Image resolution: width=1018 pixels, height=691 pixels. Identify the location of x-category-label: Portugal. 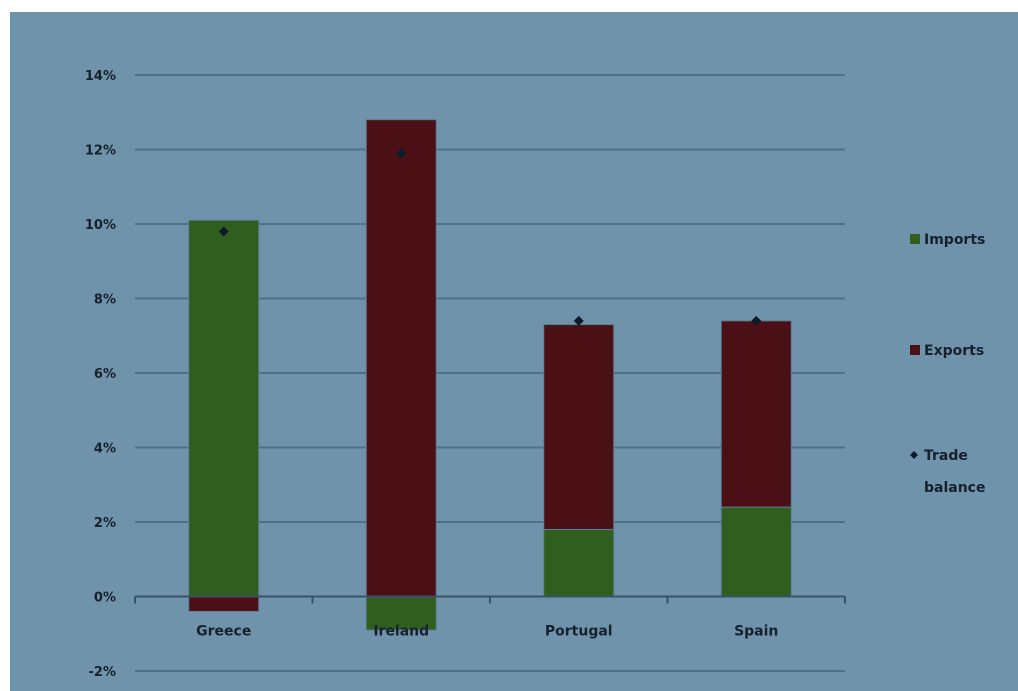
(579, 632).